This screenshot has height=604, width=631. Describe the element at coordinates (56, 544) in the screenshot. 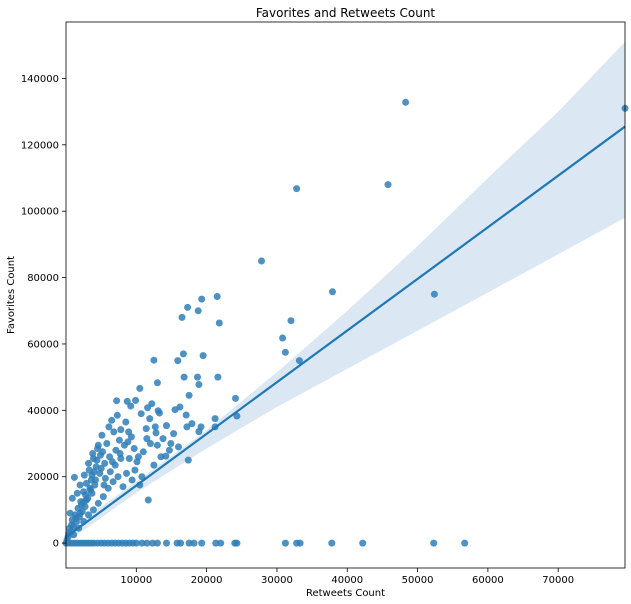

I see `y-tick-label: 0` at that location.